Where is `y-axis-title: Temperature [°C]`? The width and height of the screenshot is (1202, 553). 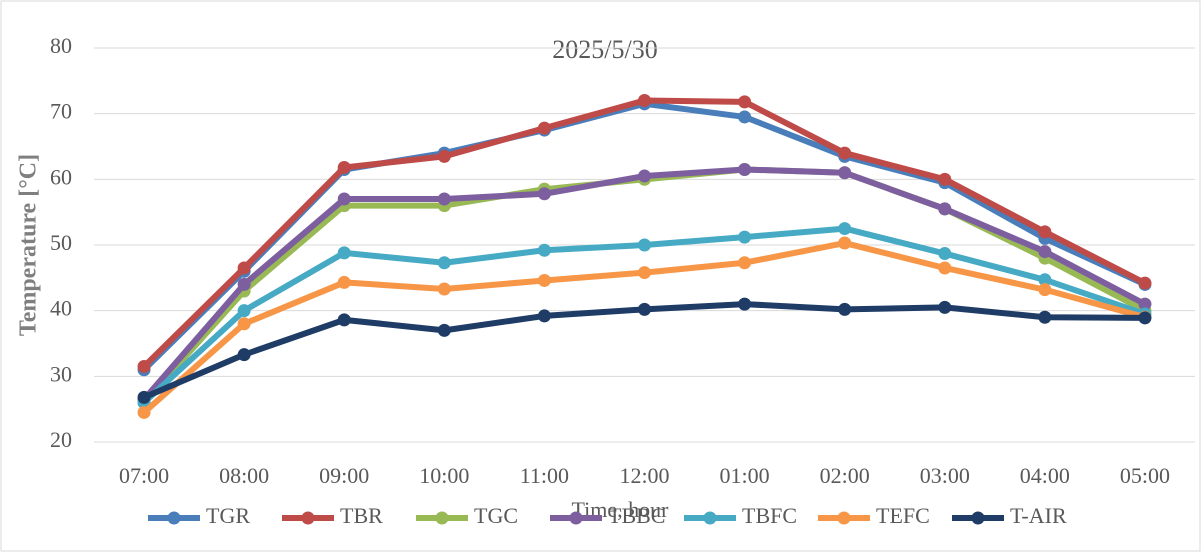
y-axis-title: Temperature [°C] is located at coordinates (29, 245).